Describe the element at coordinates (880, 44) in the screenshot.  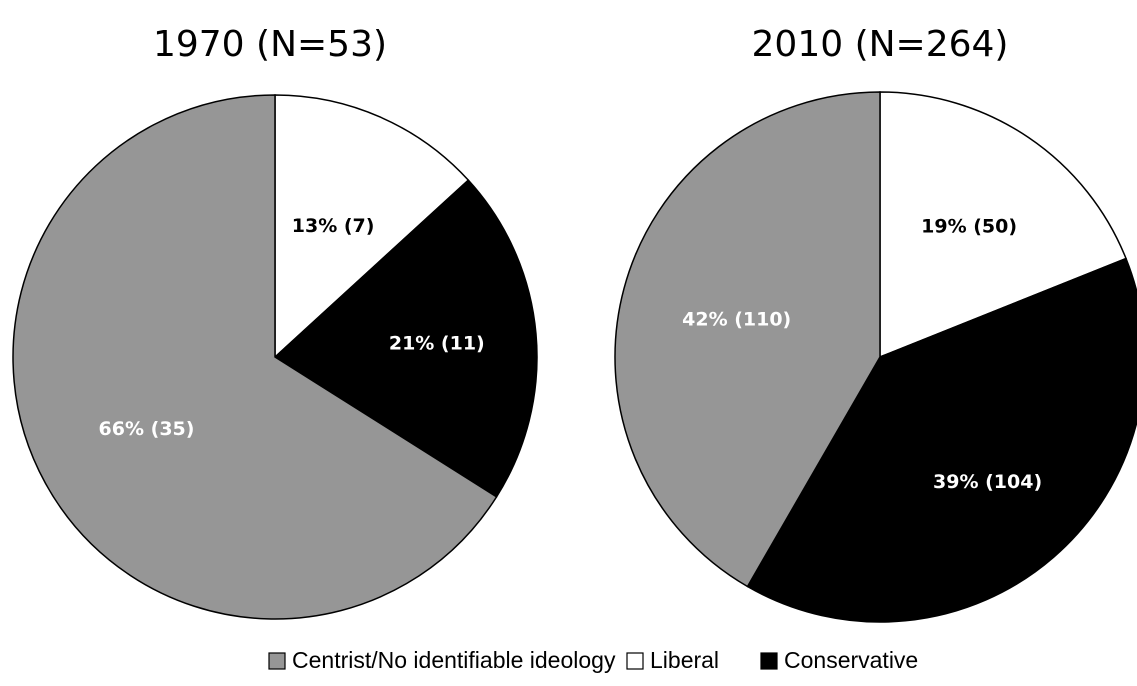
I see `chart-title-2010: 2010 (N=264)` at that location.